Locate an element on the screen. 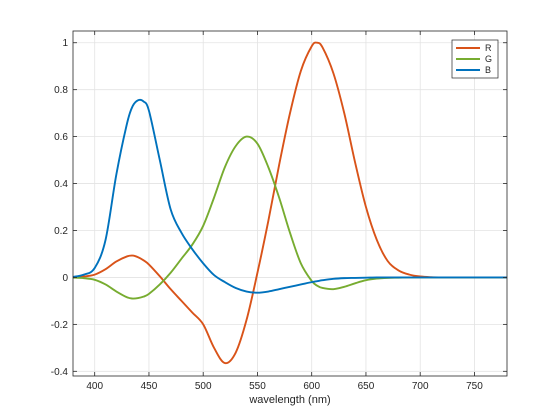 Image resolution: width=560 pixels, height=420 pixels. x-tick-label: 400 is located at coordinates (94, 386).